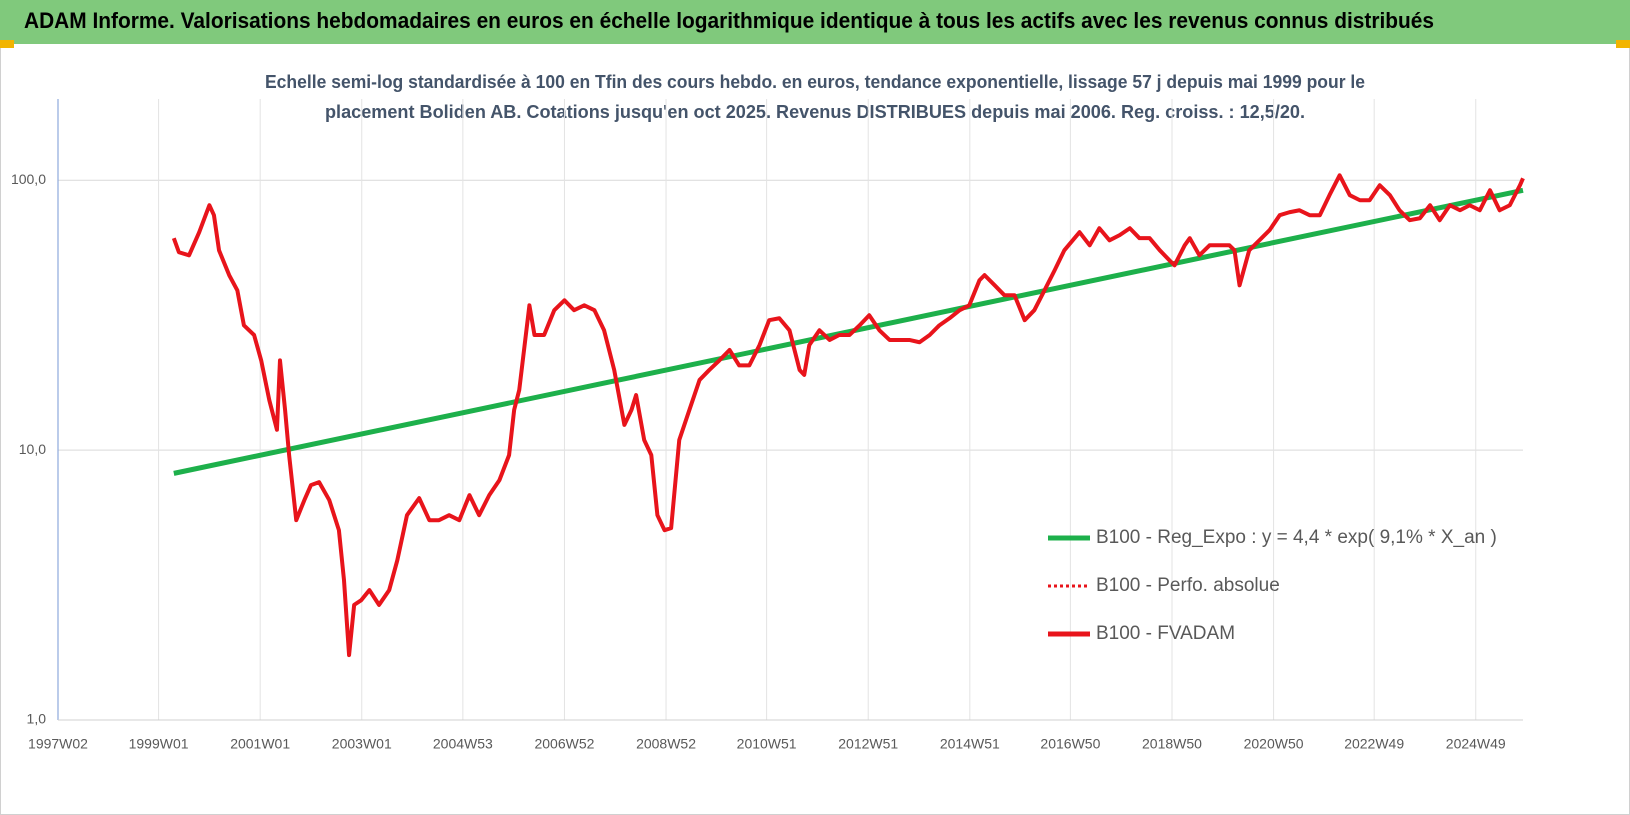  What do you see at coordinates (1165, 633) in the screenshot?
I see `legend-label: B100 - FVADAM` at bounding box center [1165, 633].